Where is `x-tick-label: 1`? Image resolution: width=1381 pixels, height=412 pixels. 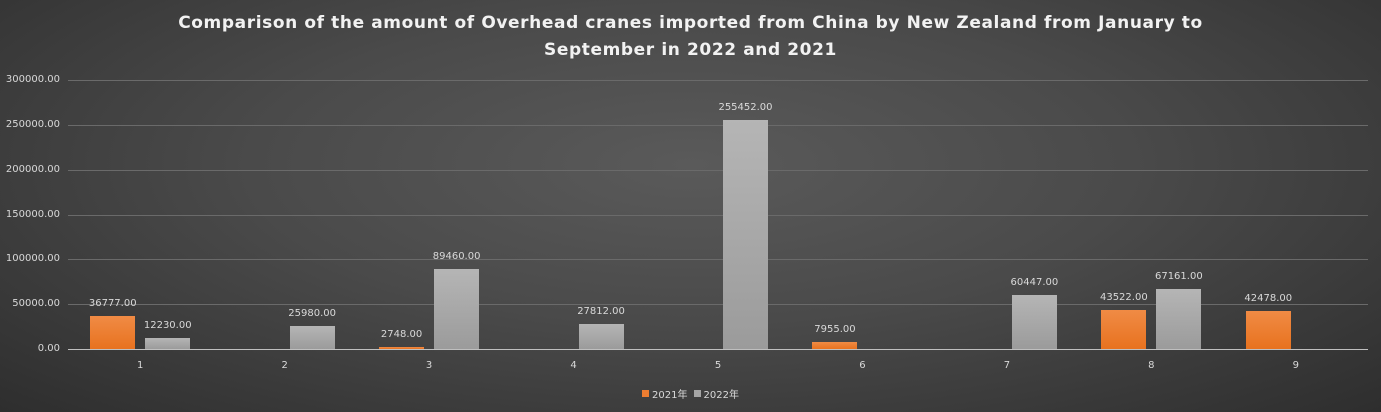 x-tick-label: 1 is located at coordinates (140, 365).